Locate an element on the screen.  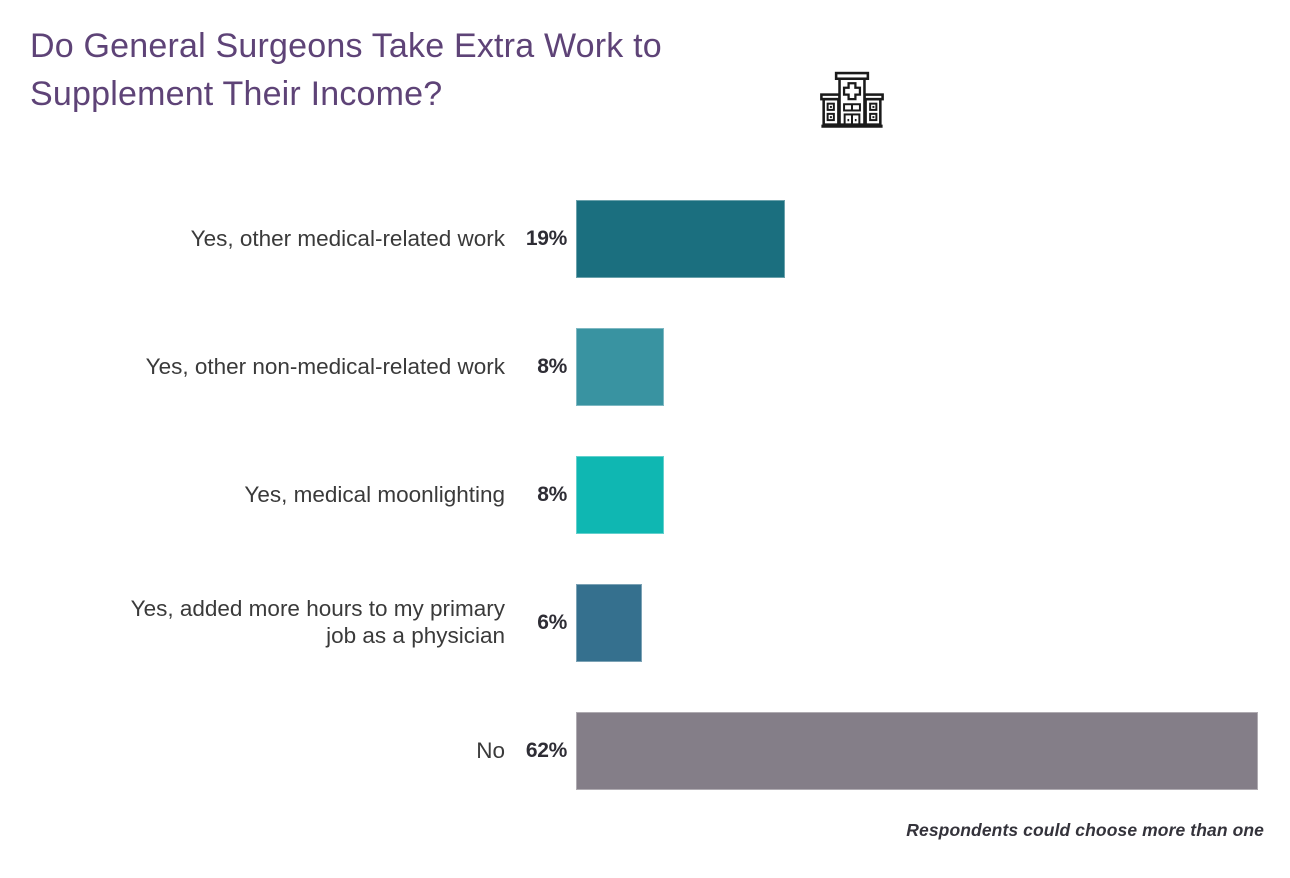
category-label: Yes, other medical-related work is located at coordinates (347, 238).